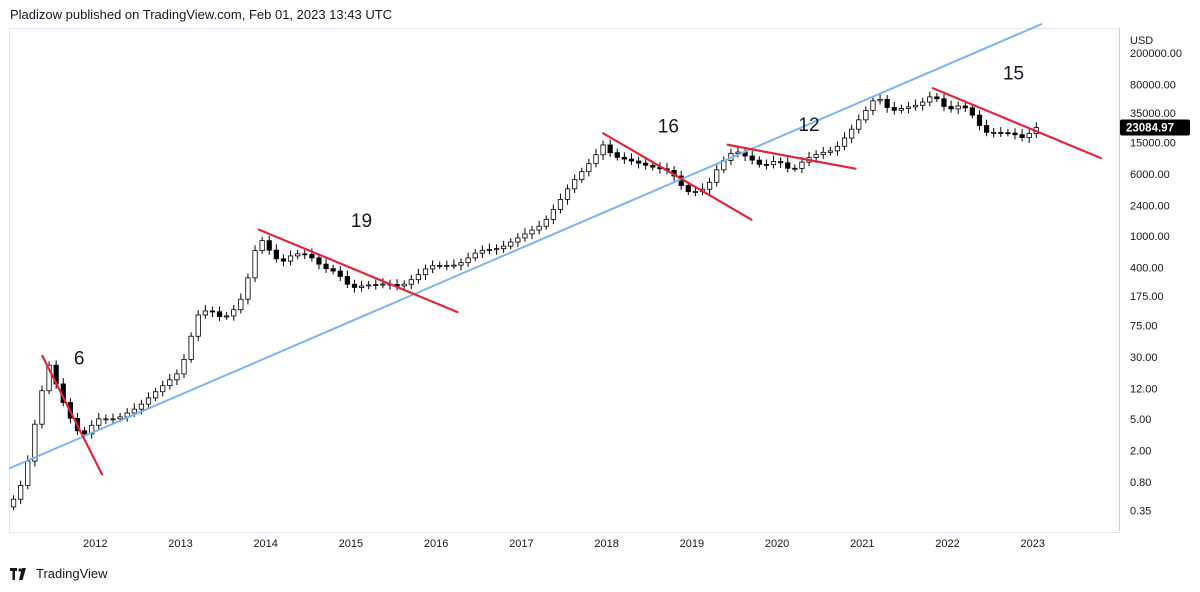  What do you see at coordinates (862, 544) in the screenshot?
I see `x-tick-label: 2021` at bounding box center [862, 544].